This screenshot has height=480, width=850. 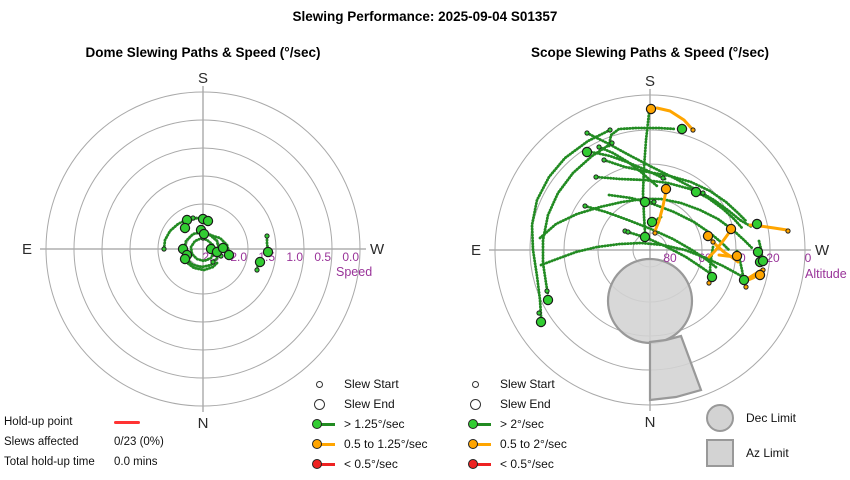 I want to click on legend-label: Az Limit, so click(x=767, y=453).